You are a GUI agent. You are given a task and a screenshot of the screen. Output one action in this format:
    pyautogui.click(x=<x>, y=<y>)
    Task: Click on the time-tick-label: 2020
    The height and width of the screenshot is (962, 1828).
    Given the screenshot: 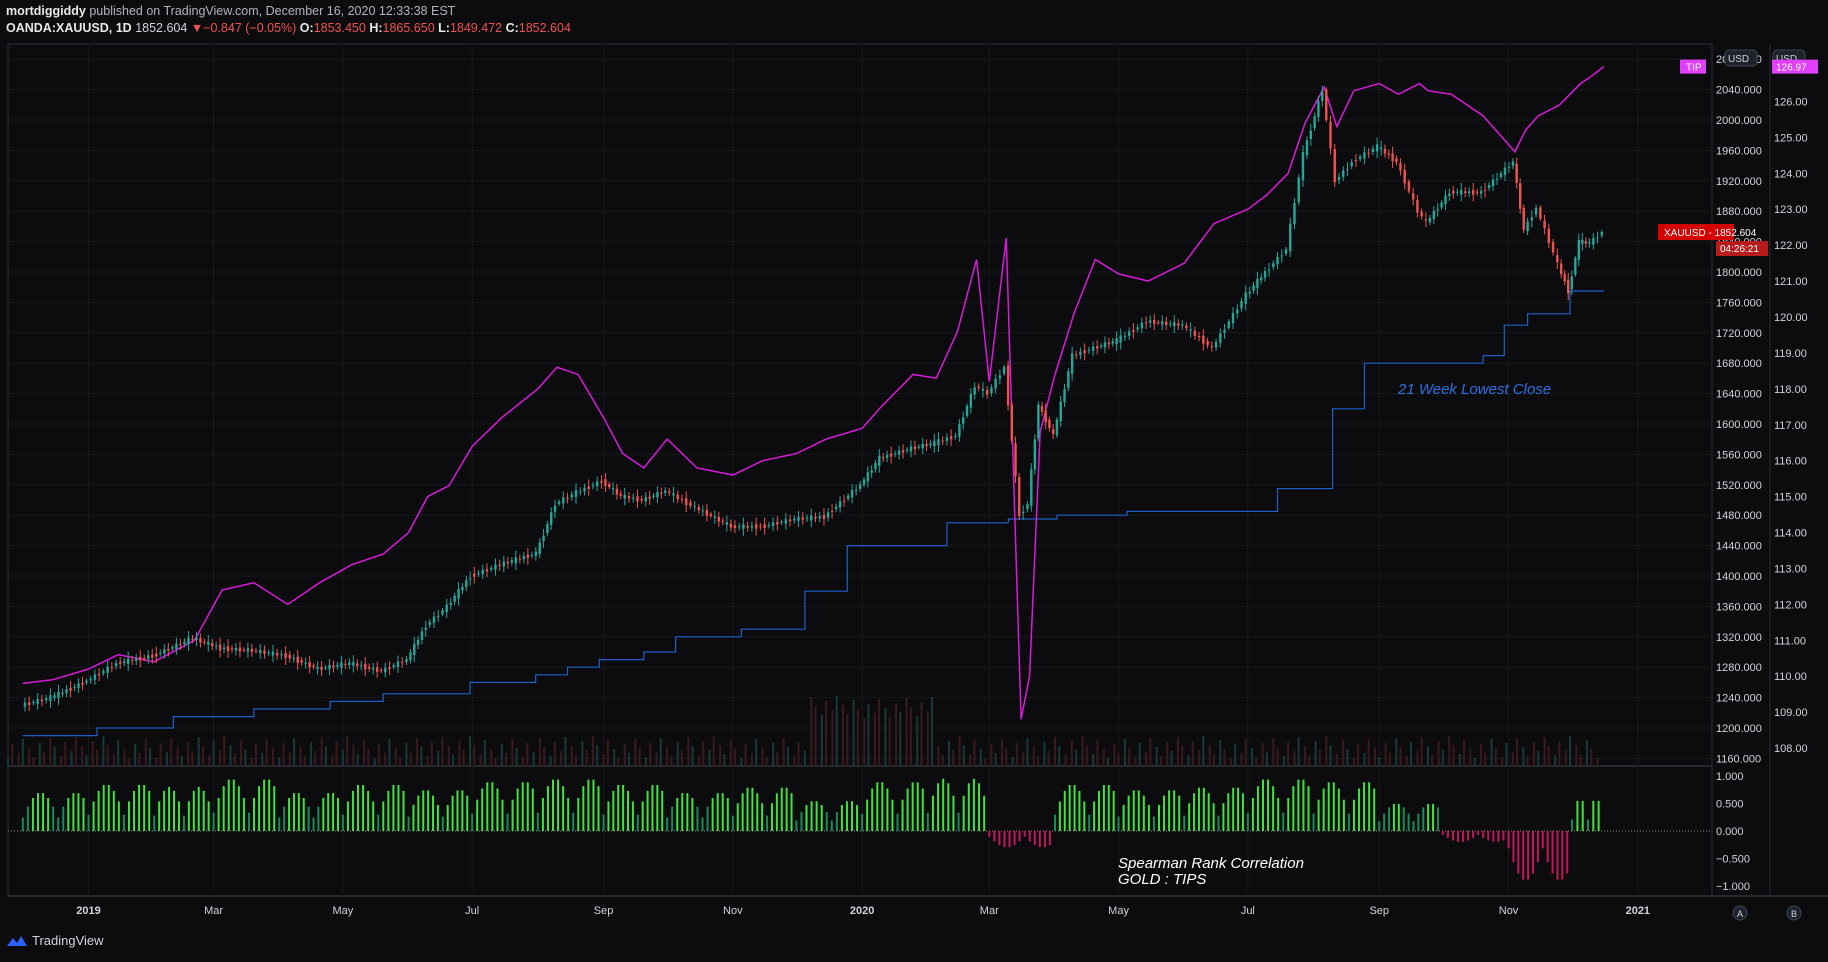 What is the action you would take?
    pyautogui.click(x=862, y=911)
    